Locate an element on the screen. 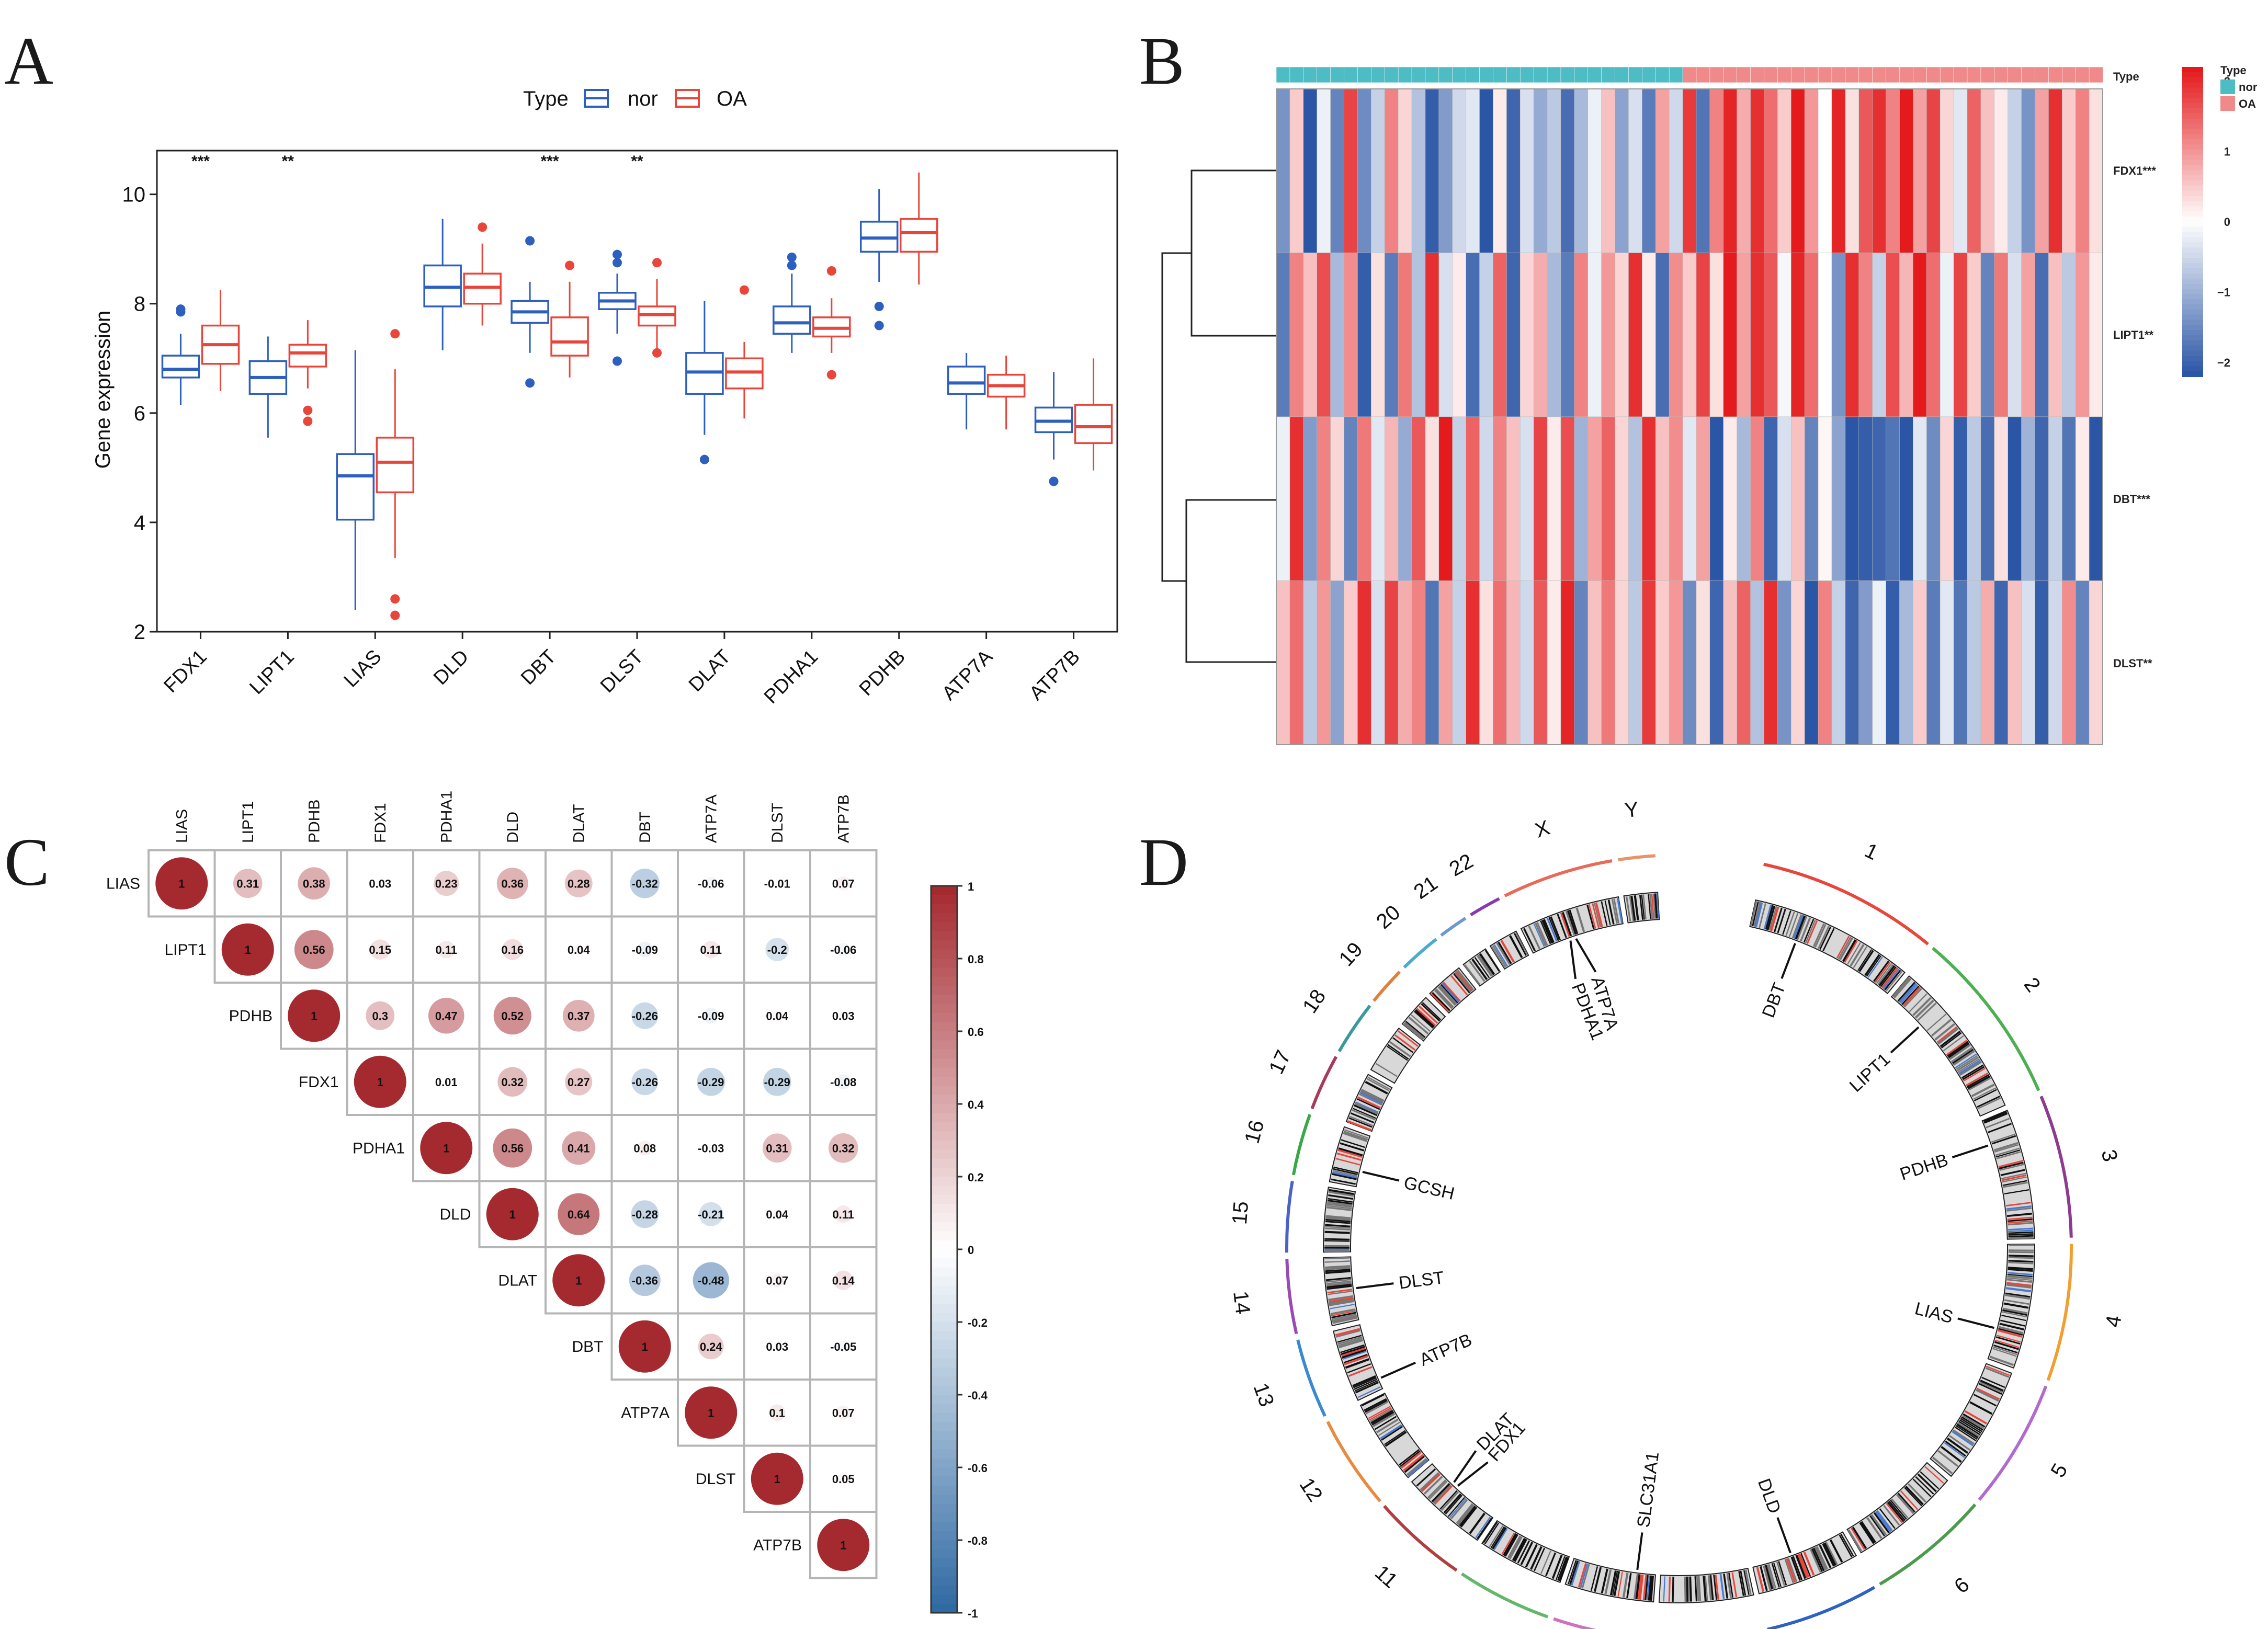  correlation-value: -0.26 is located at coordinates (645, 1015).